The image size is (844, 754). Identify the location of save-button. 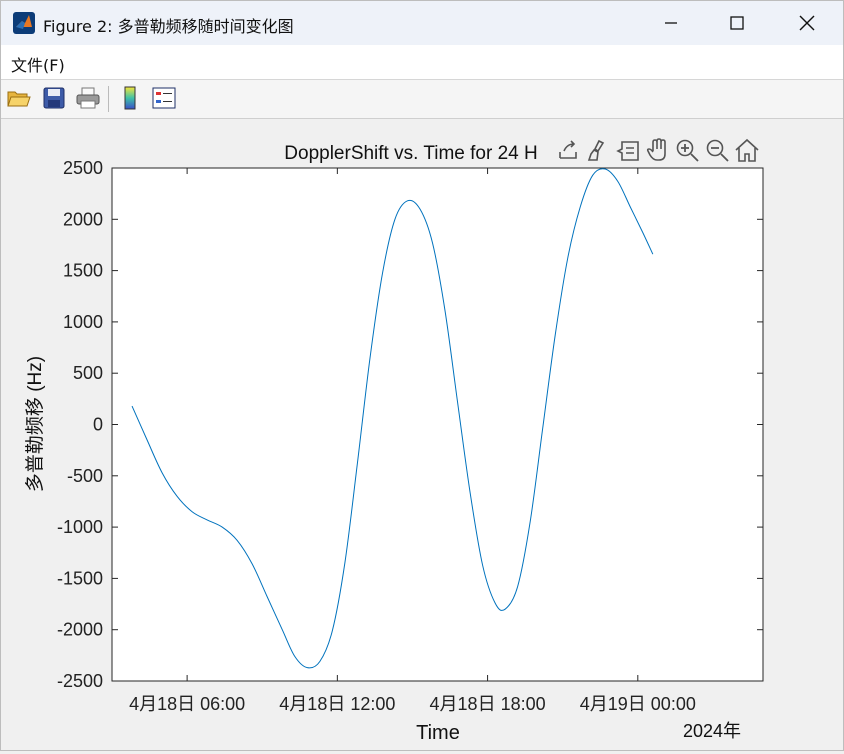
(54, 98).